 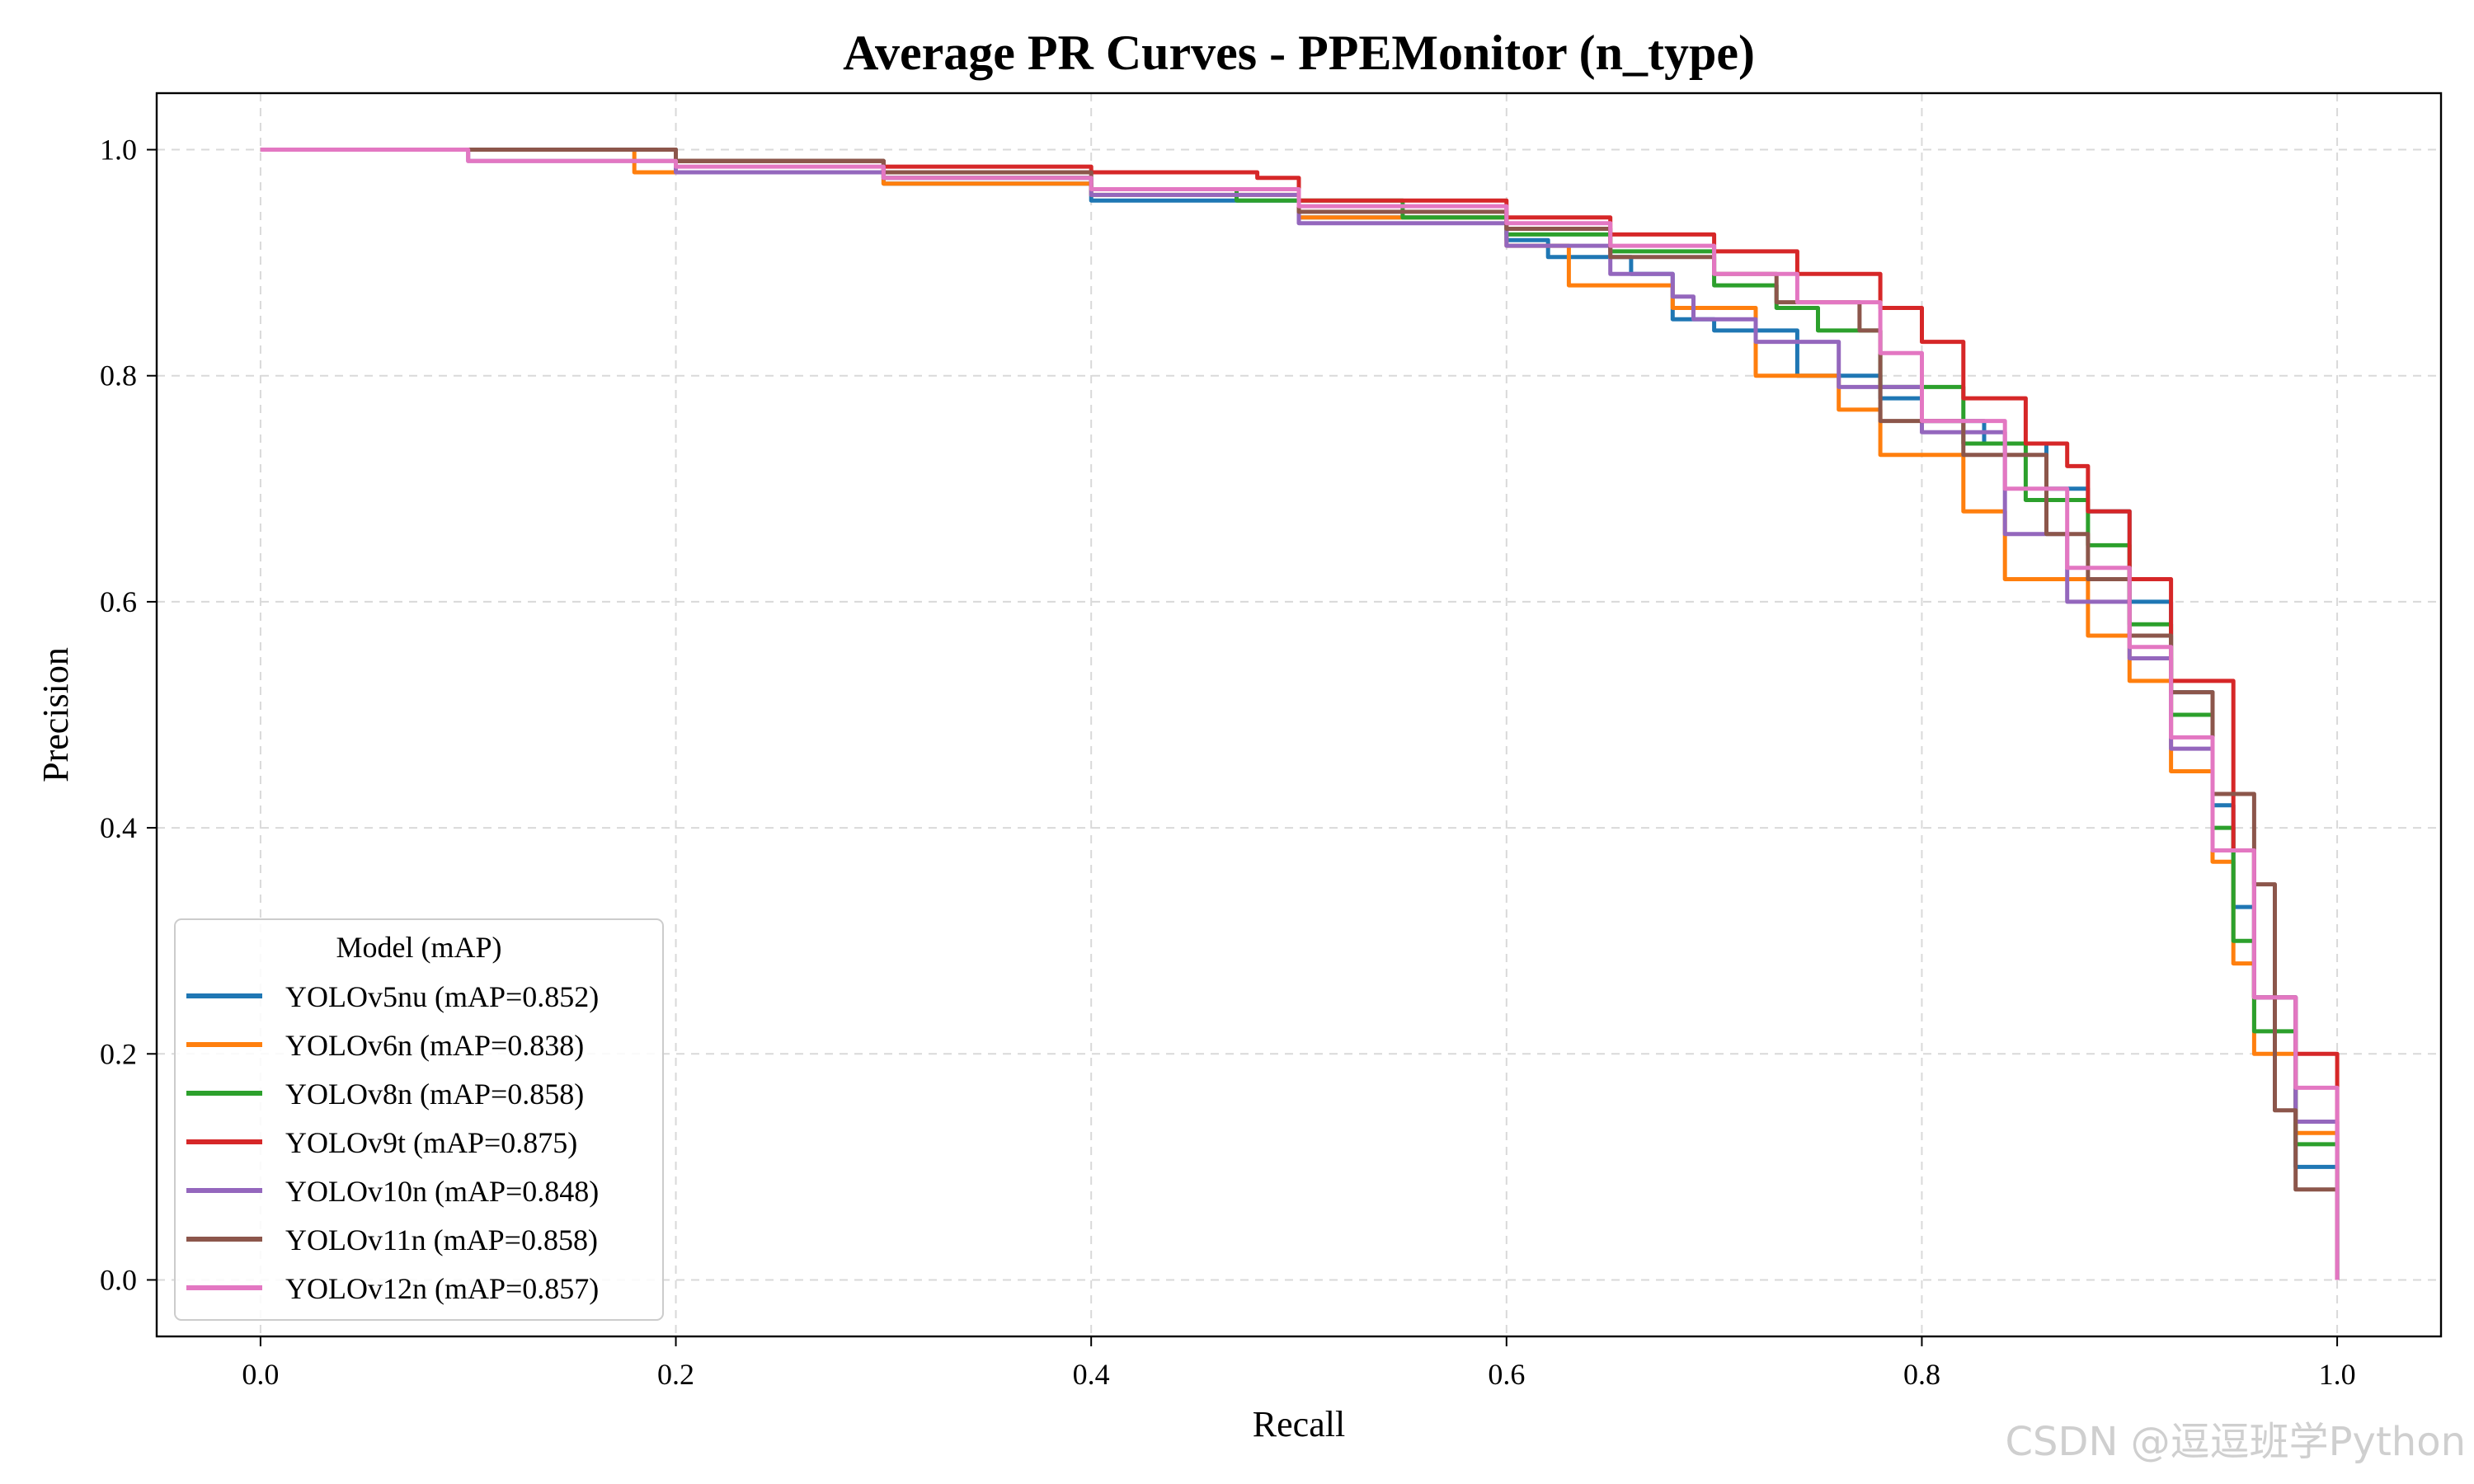 What do you see at coordinates (118, 1053) in the screenshot?
I see `y-tick-label: 0.2` at bounding box center [118, 1053].